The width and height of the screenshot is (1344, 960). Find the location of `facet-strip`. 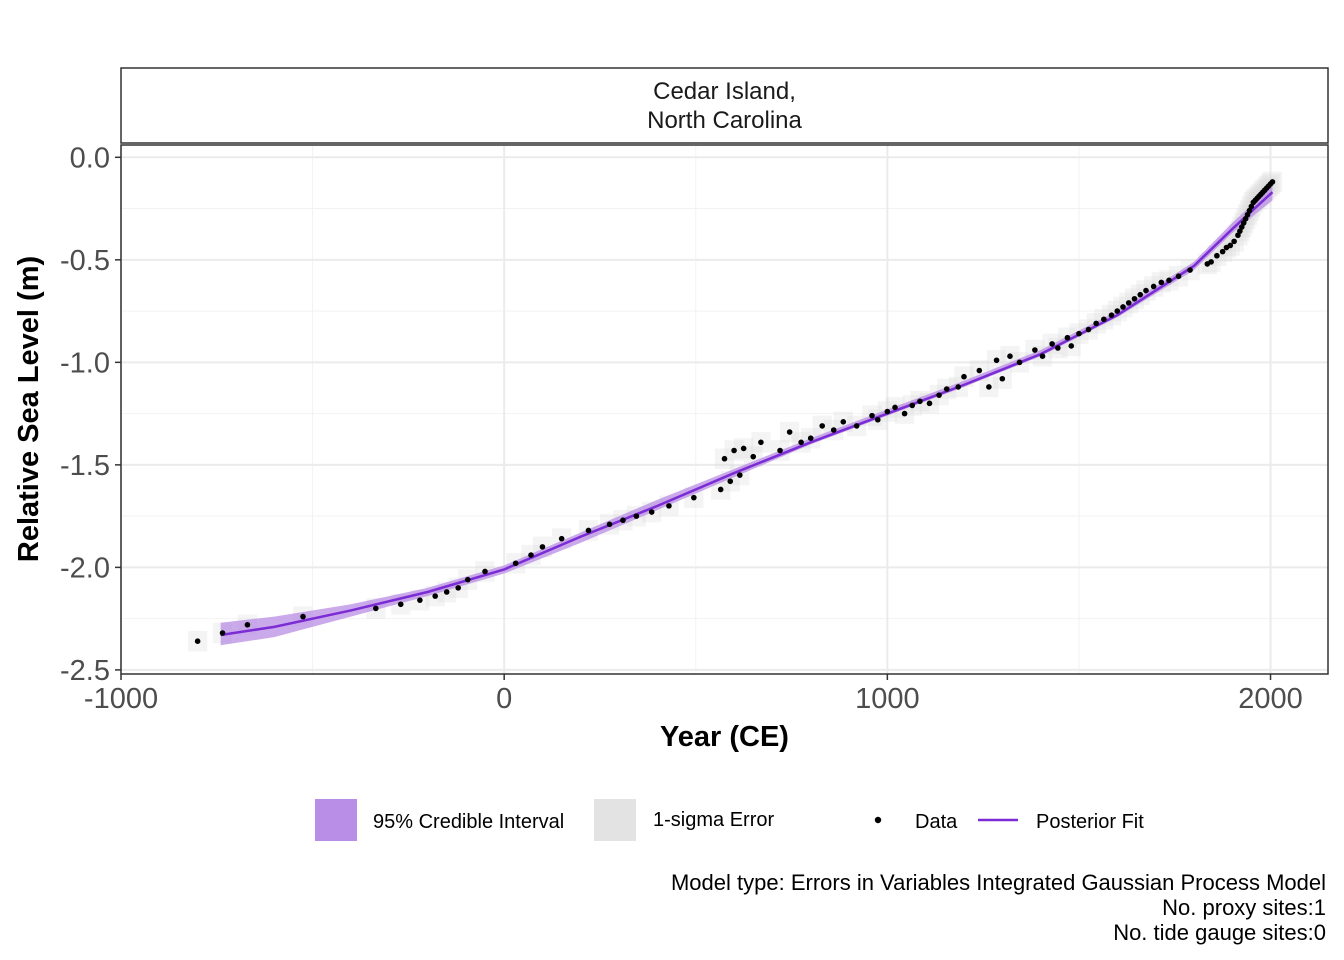

facet-strip is located at coordinates (724, 105).